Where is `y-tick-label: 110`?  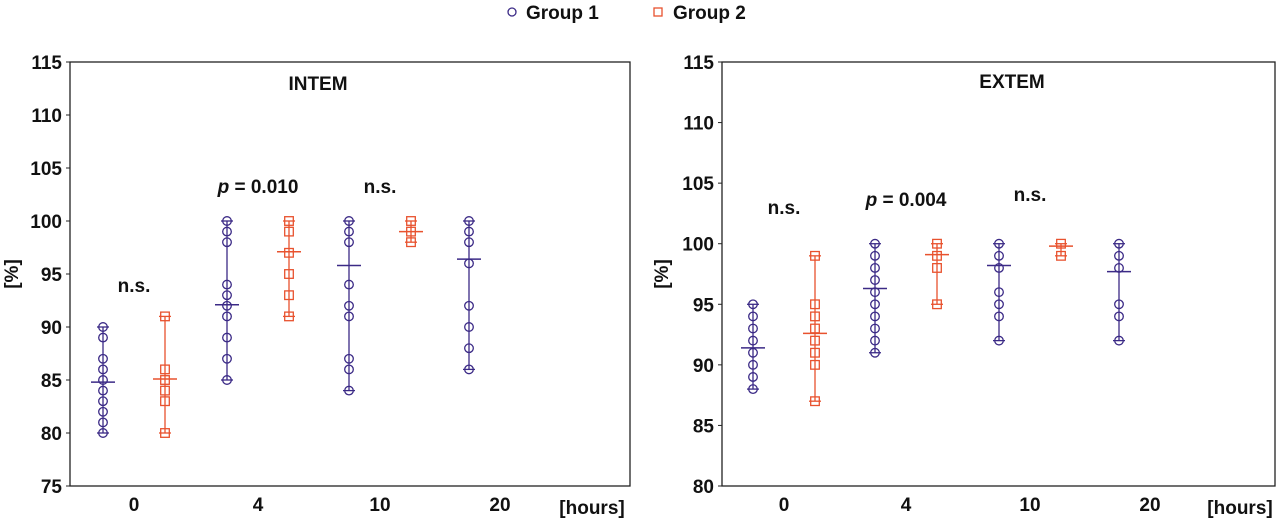
y-tick-label: 110 is located at coordinates (46, 116).